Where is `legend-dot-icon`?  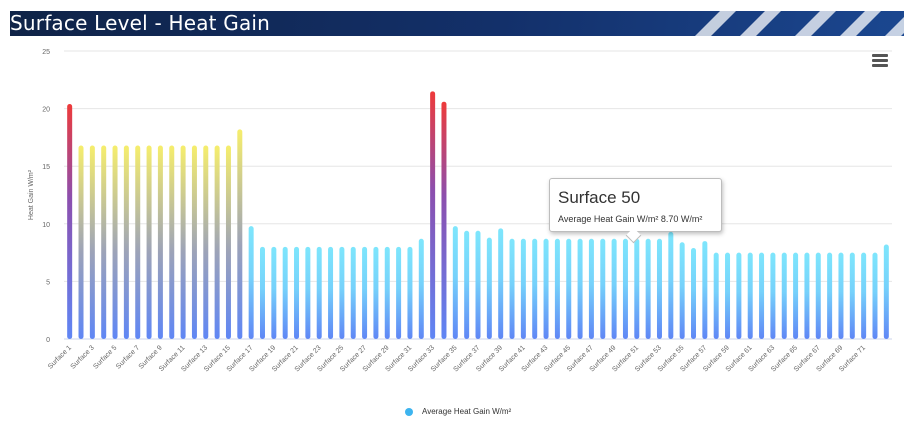
legend-dot-icon is located at coordinates (409, 412).